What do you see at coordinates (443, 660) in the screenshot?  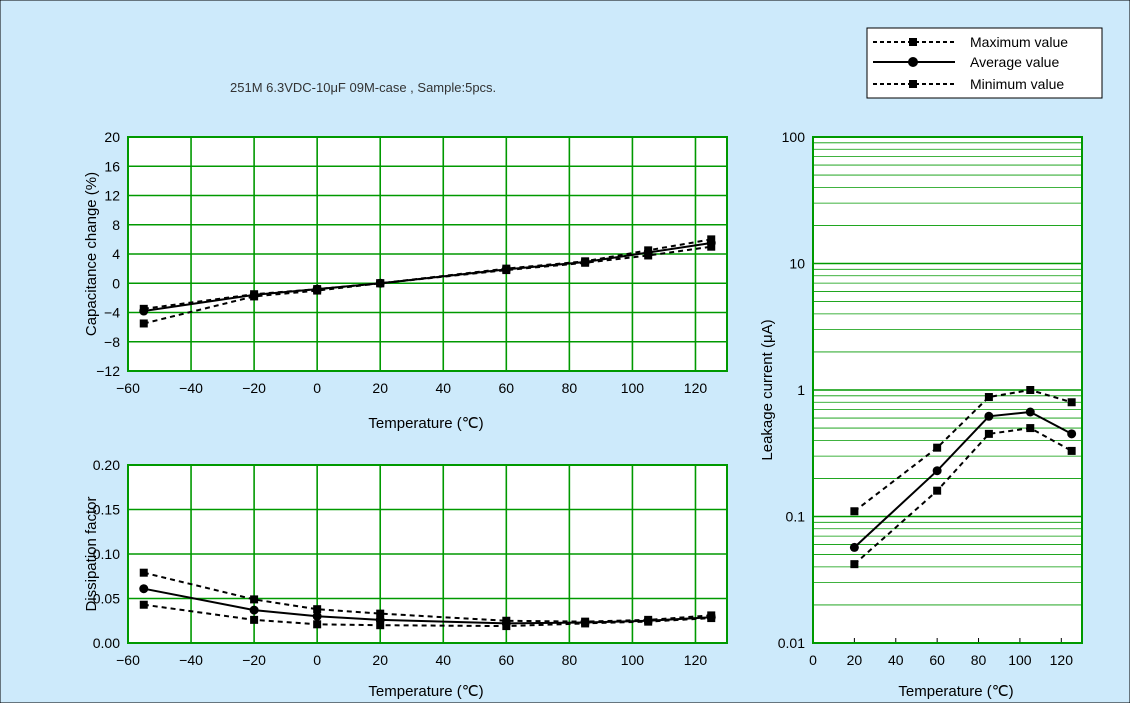 I see `dissipation-x-tick-label: 40` at bounding box center [443, 660].